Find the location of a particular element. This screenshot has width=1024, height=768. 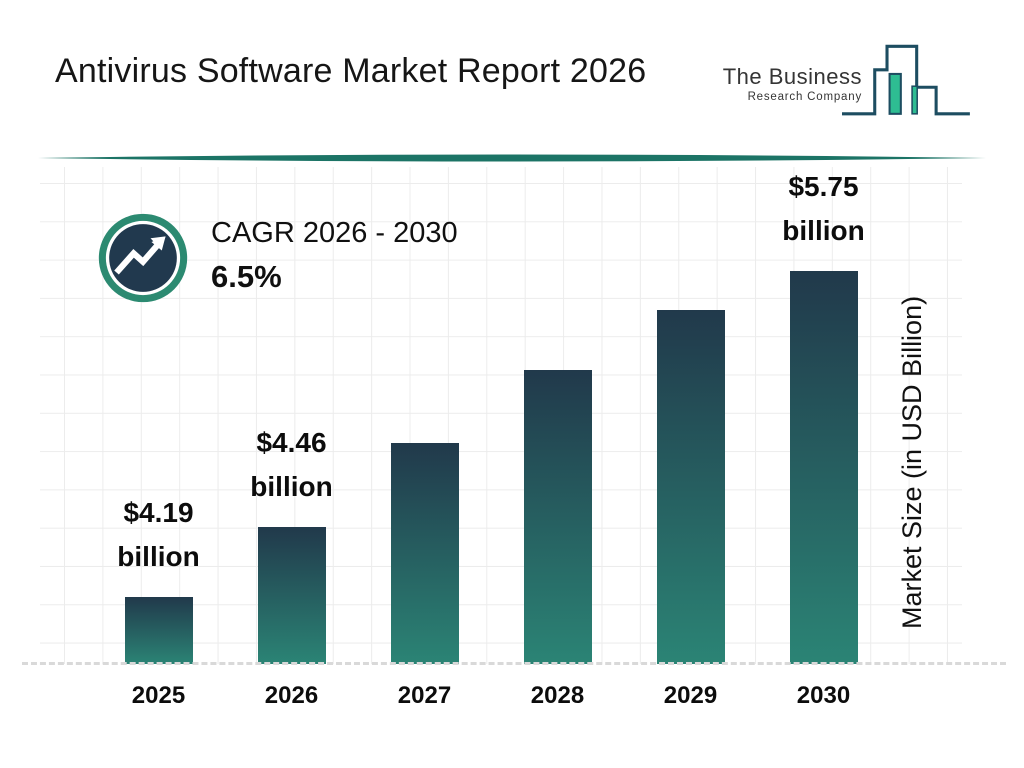

x-tick-2025: 2025 is located at coordinates (158, 695).